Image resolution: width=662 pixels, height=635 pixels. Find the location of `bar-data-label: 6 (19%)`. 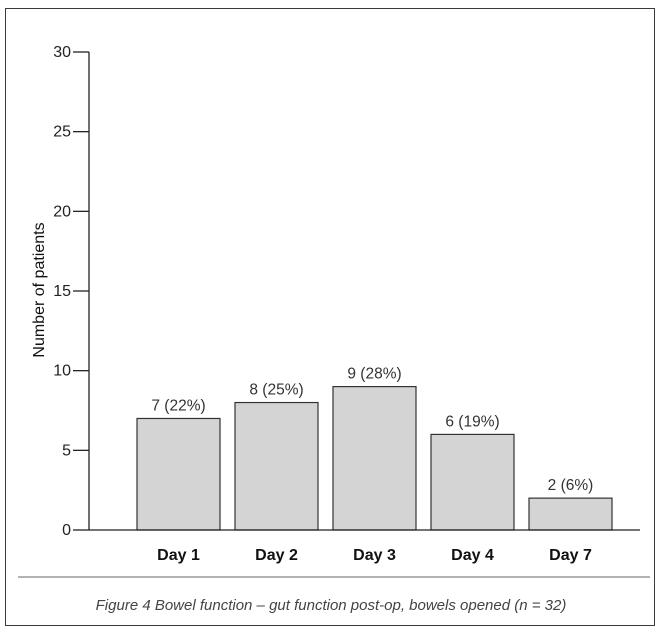

bar-data-label: 6 (19%) is located at coordinates (472, 421).